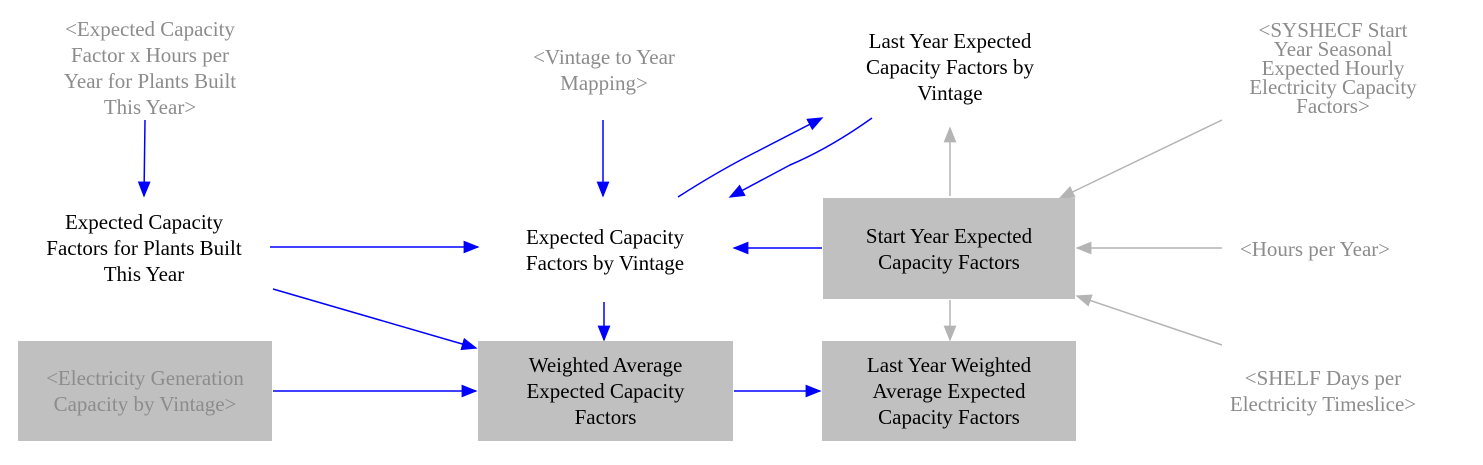 The image size is (1483, 465). I want to click on var-start-year-cf: Start Year Expected Capacity Factors, so click(949, 248).